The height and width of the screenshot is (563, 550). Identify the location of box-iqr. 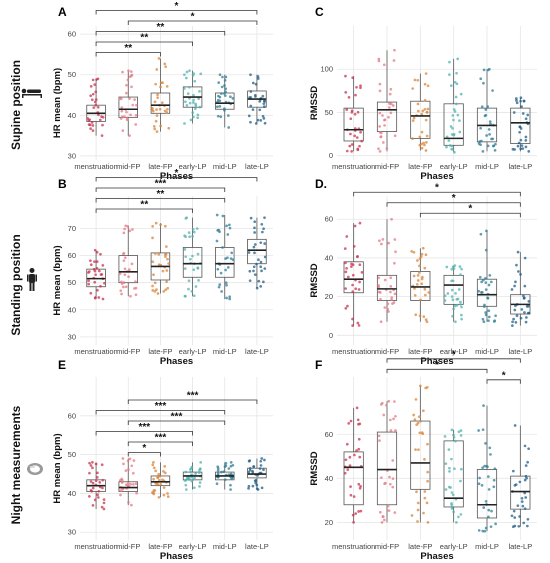
(420, 119).